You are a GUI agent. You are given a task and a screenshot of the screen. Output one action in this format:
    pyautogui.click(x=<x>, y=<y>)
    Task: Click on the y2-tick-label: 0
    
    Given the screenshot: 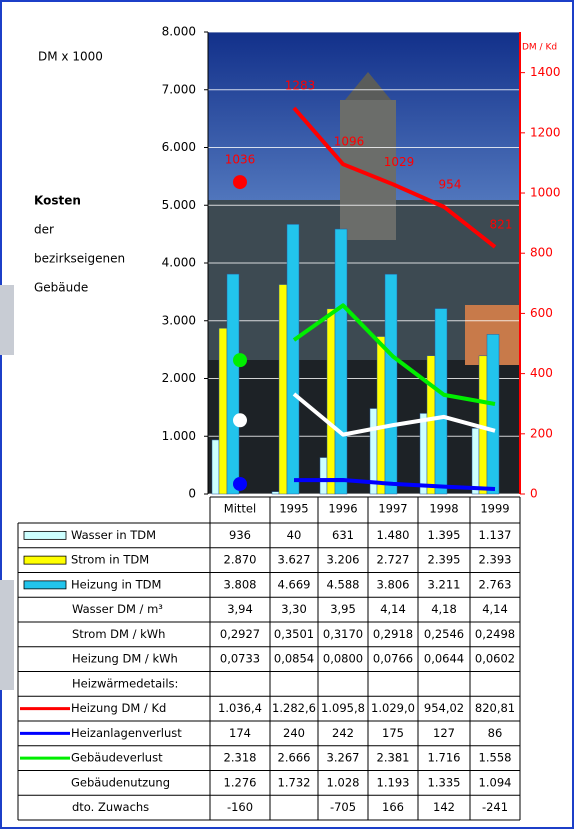 What is the action you would take?
    pyautogui.click(x=534, y=494)
    